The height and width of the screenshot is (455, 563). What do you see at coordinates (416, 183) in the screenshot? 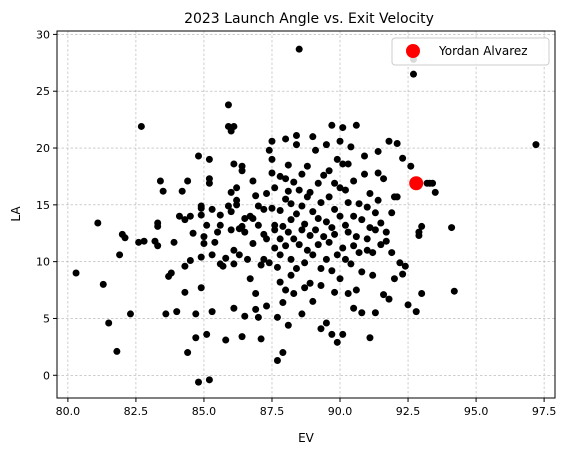
I see `highlight-point` at bounding box center [416, 183].